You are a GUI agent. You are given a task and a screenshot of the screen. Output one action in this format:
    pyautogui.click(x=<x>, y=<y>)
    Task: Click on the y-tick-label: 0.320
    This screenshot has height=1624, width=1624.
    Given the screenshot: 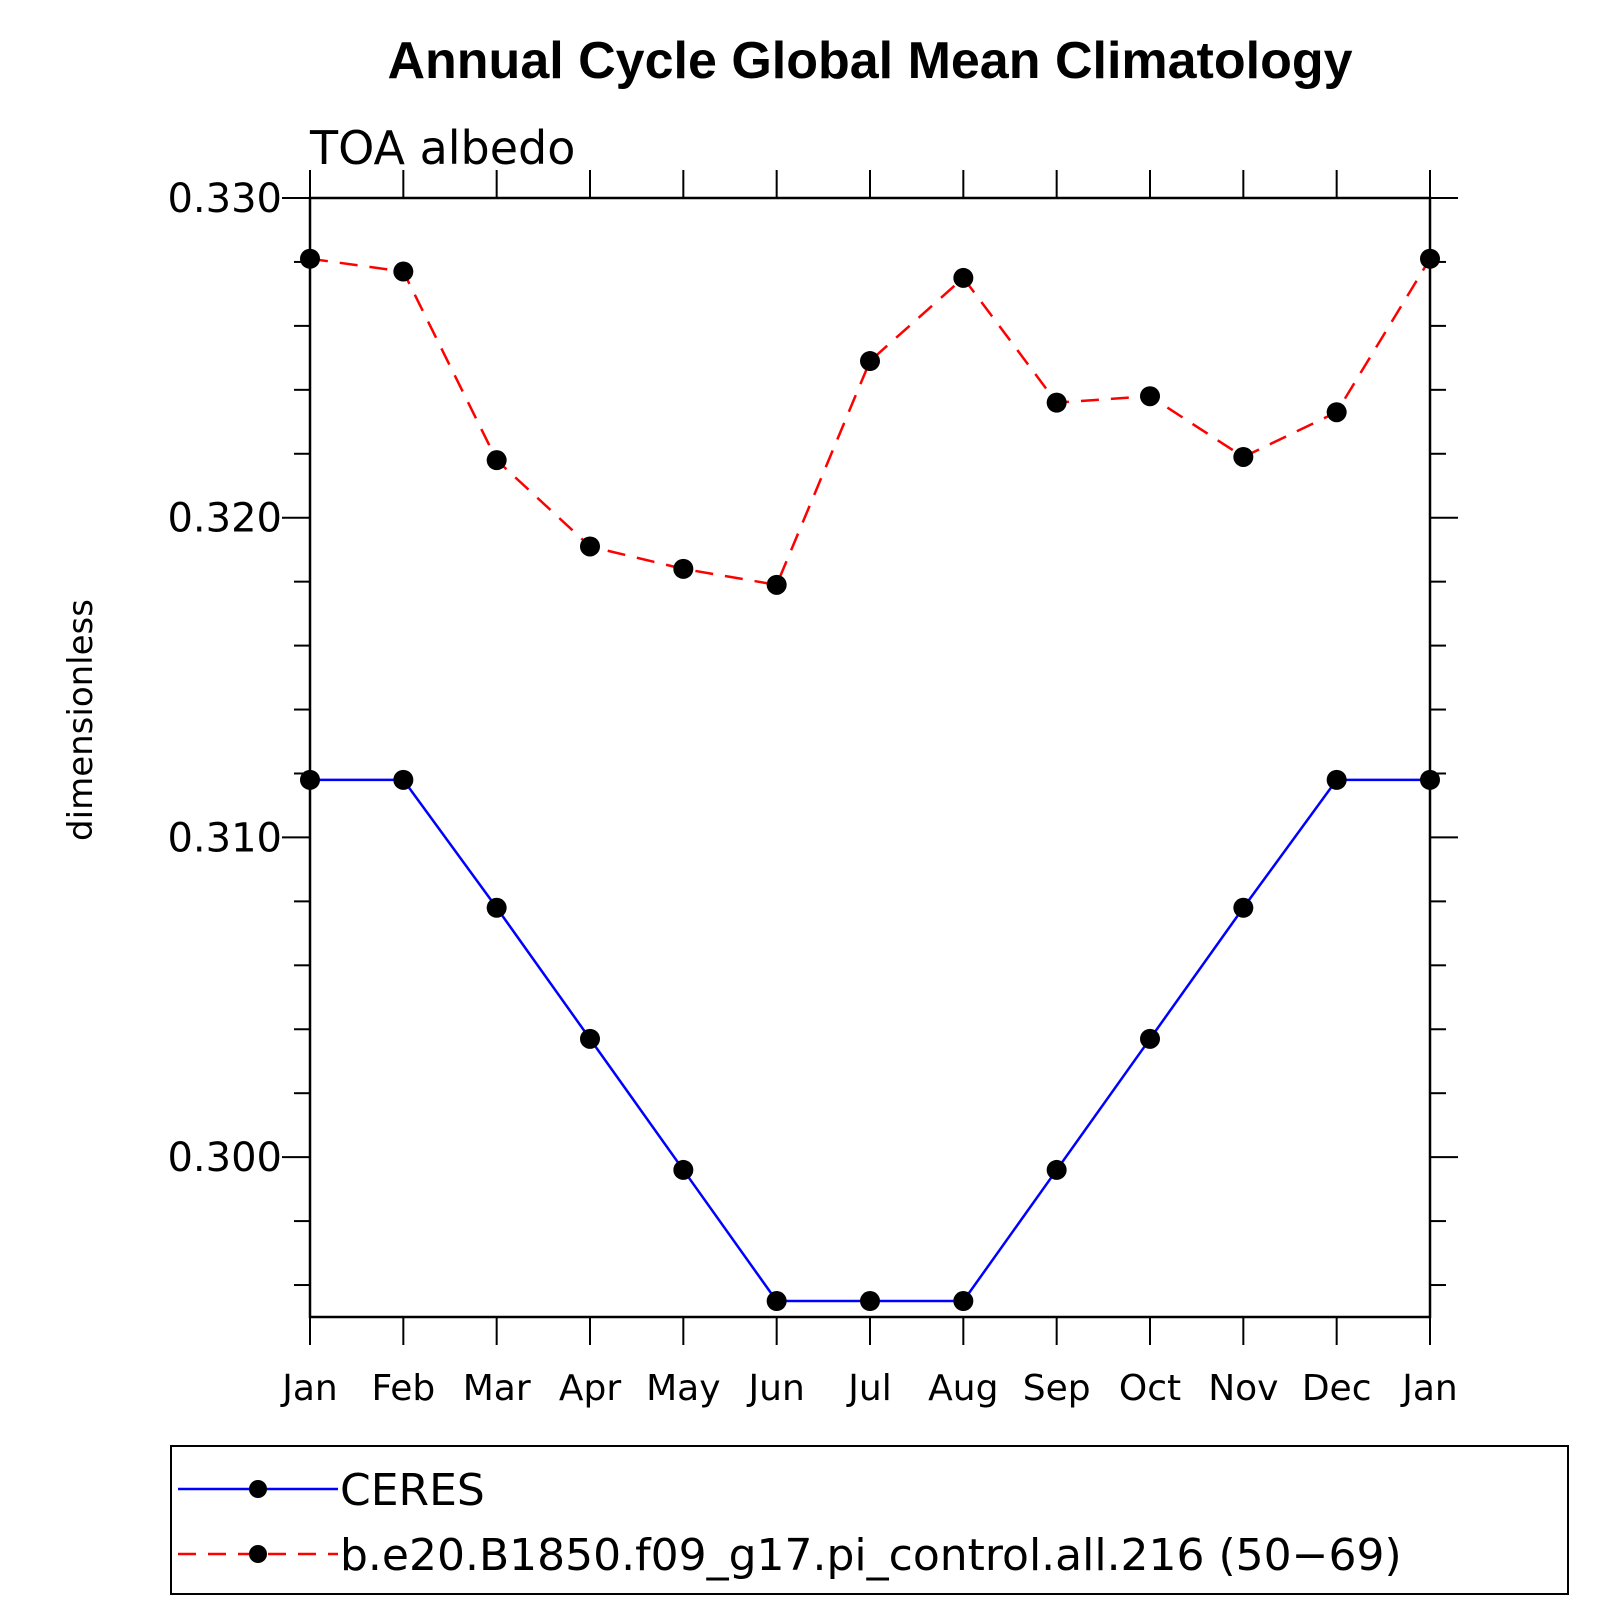 What is the action you would take?
    pyautogui.click(x=224, y=519)
    